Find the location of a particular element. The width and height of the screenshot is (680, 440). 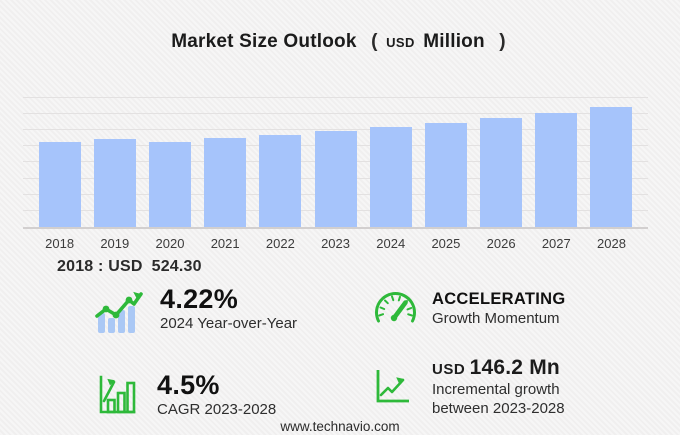

close-paren: ) is located at coordinates (502, 41).